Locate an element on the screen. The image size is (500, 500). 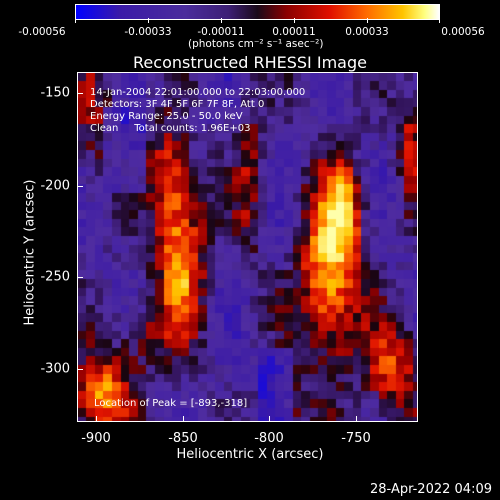
colorbar-tick-label: 0.00011 is located at coordinates (294, 32).